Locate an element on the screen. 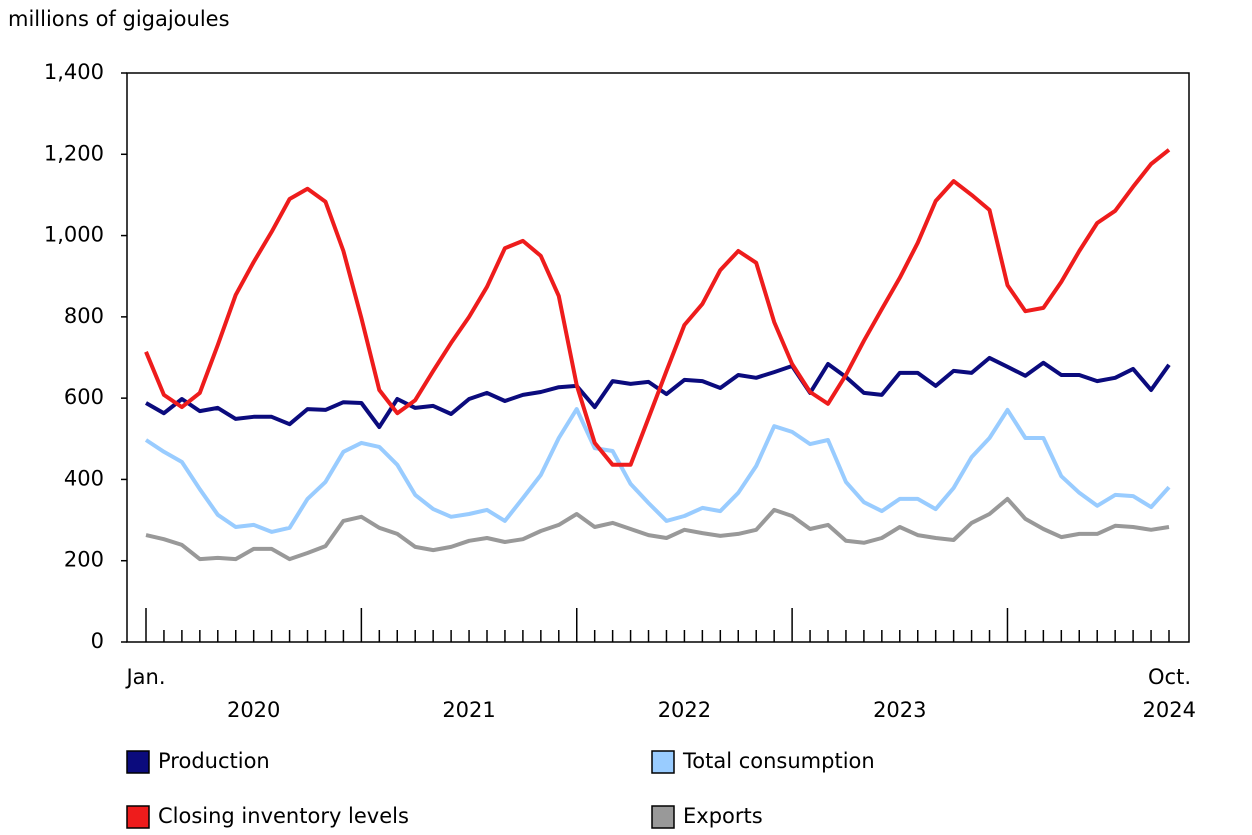 The image size is (1252, 835). legend-label: Production is located at coordinates (214, 761).